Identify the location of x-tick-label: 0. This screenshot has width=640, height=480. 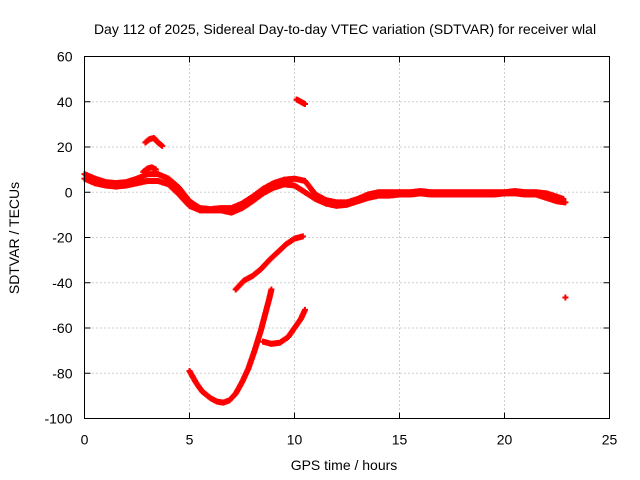
(85, 440).